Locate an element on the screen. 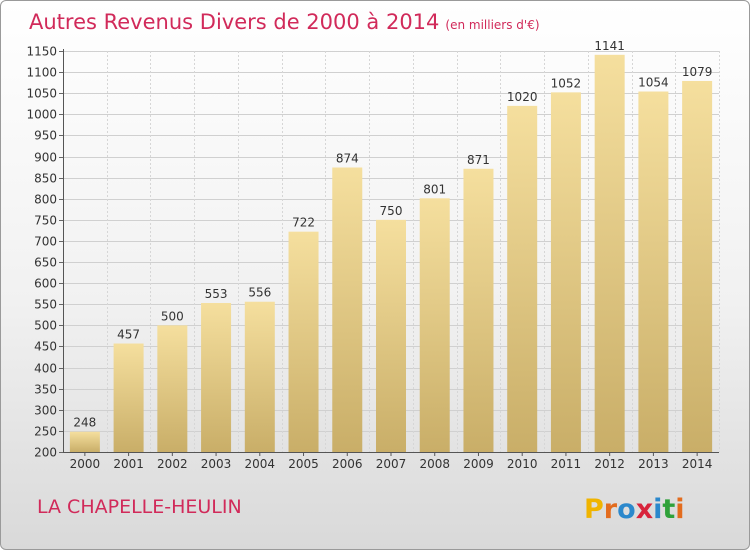 This screenshot has width=750, height=550. bar-value-label: 874 is located at coordinates (347, 159).